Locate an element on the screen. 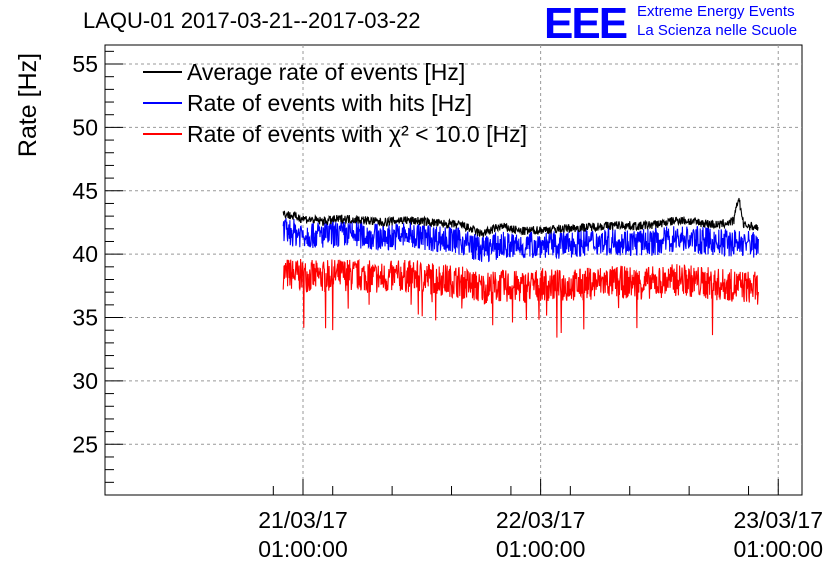 The image size is (836, 572). chart-title: LAQU-01 2017-03-21--2017-03-22 is located at coordinates (252, 20).